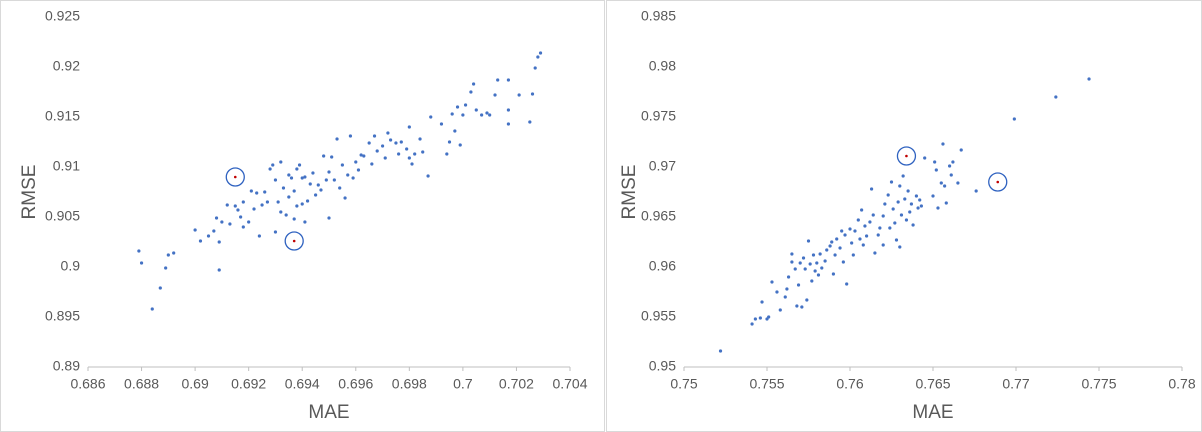 Image resolution: width=1202 pixels, height=432 pixels. Describe the element at coordinates (248, 384) in the screenshot. I see `x-tick-label: 0.692` at that location.